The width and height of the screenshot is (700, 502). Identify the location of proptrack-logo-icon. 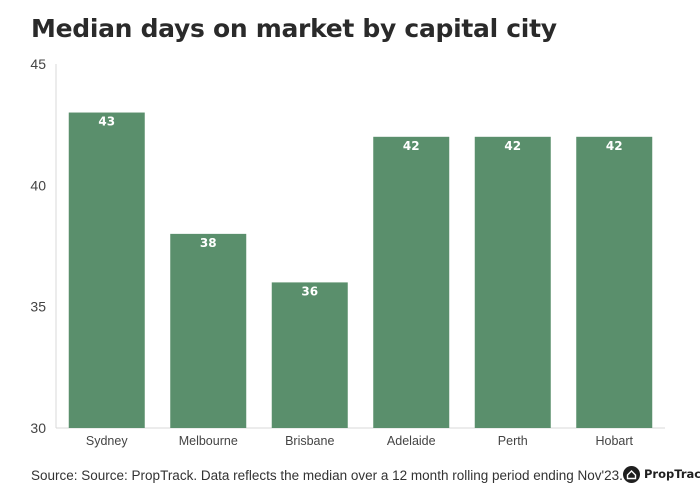
(631, 474).